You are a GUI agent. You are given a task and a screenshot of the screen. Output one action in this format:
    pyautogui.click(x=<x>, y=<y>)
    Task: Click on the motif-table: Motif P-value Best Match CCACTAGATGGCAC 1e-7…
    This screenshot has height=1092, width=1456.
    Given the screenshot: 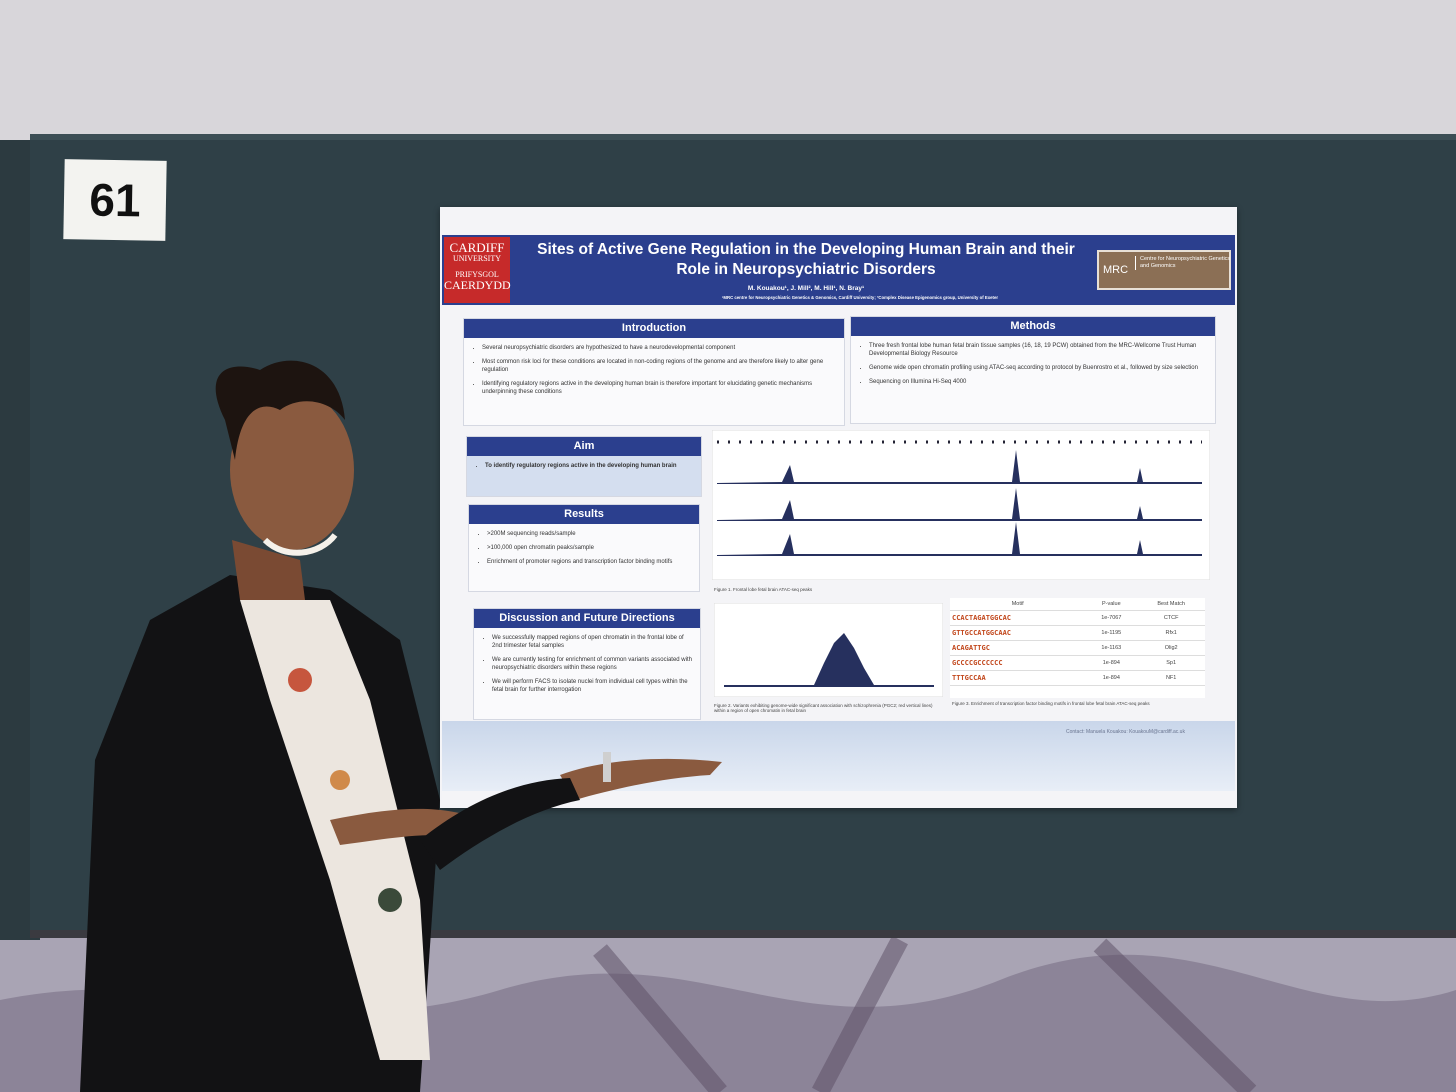 What is the action you would take?
    pyautogui.click(x=1077, y=648)
    